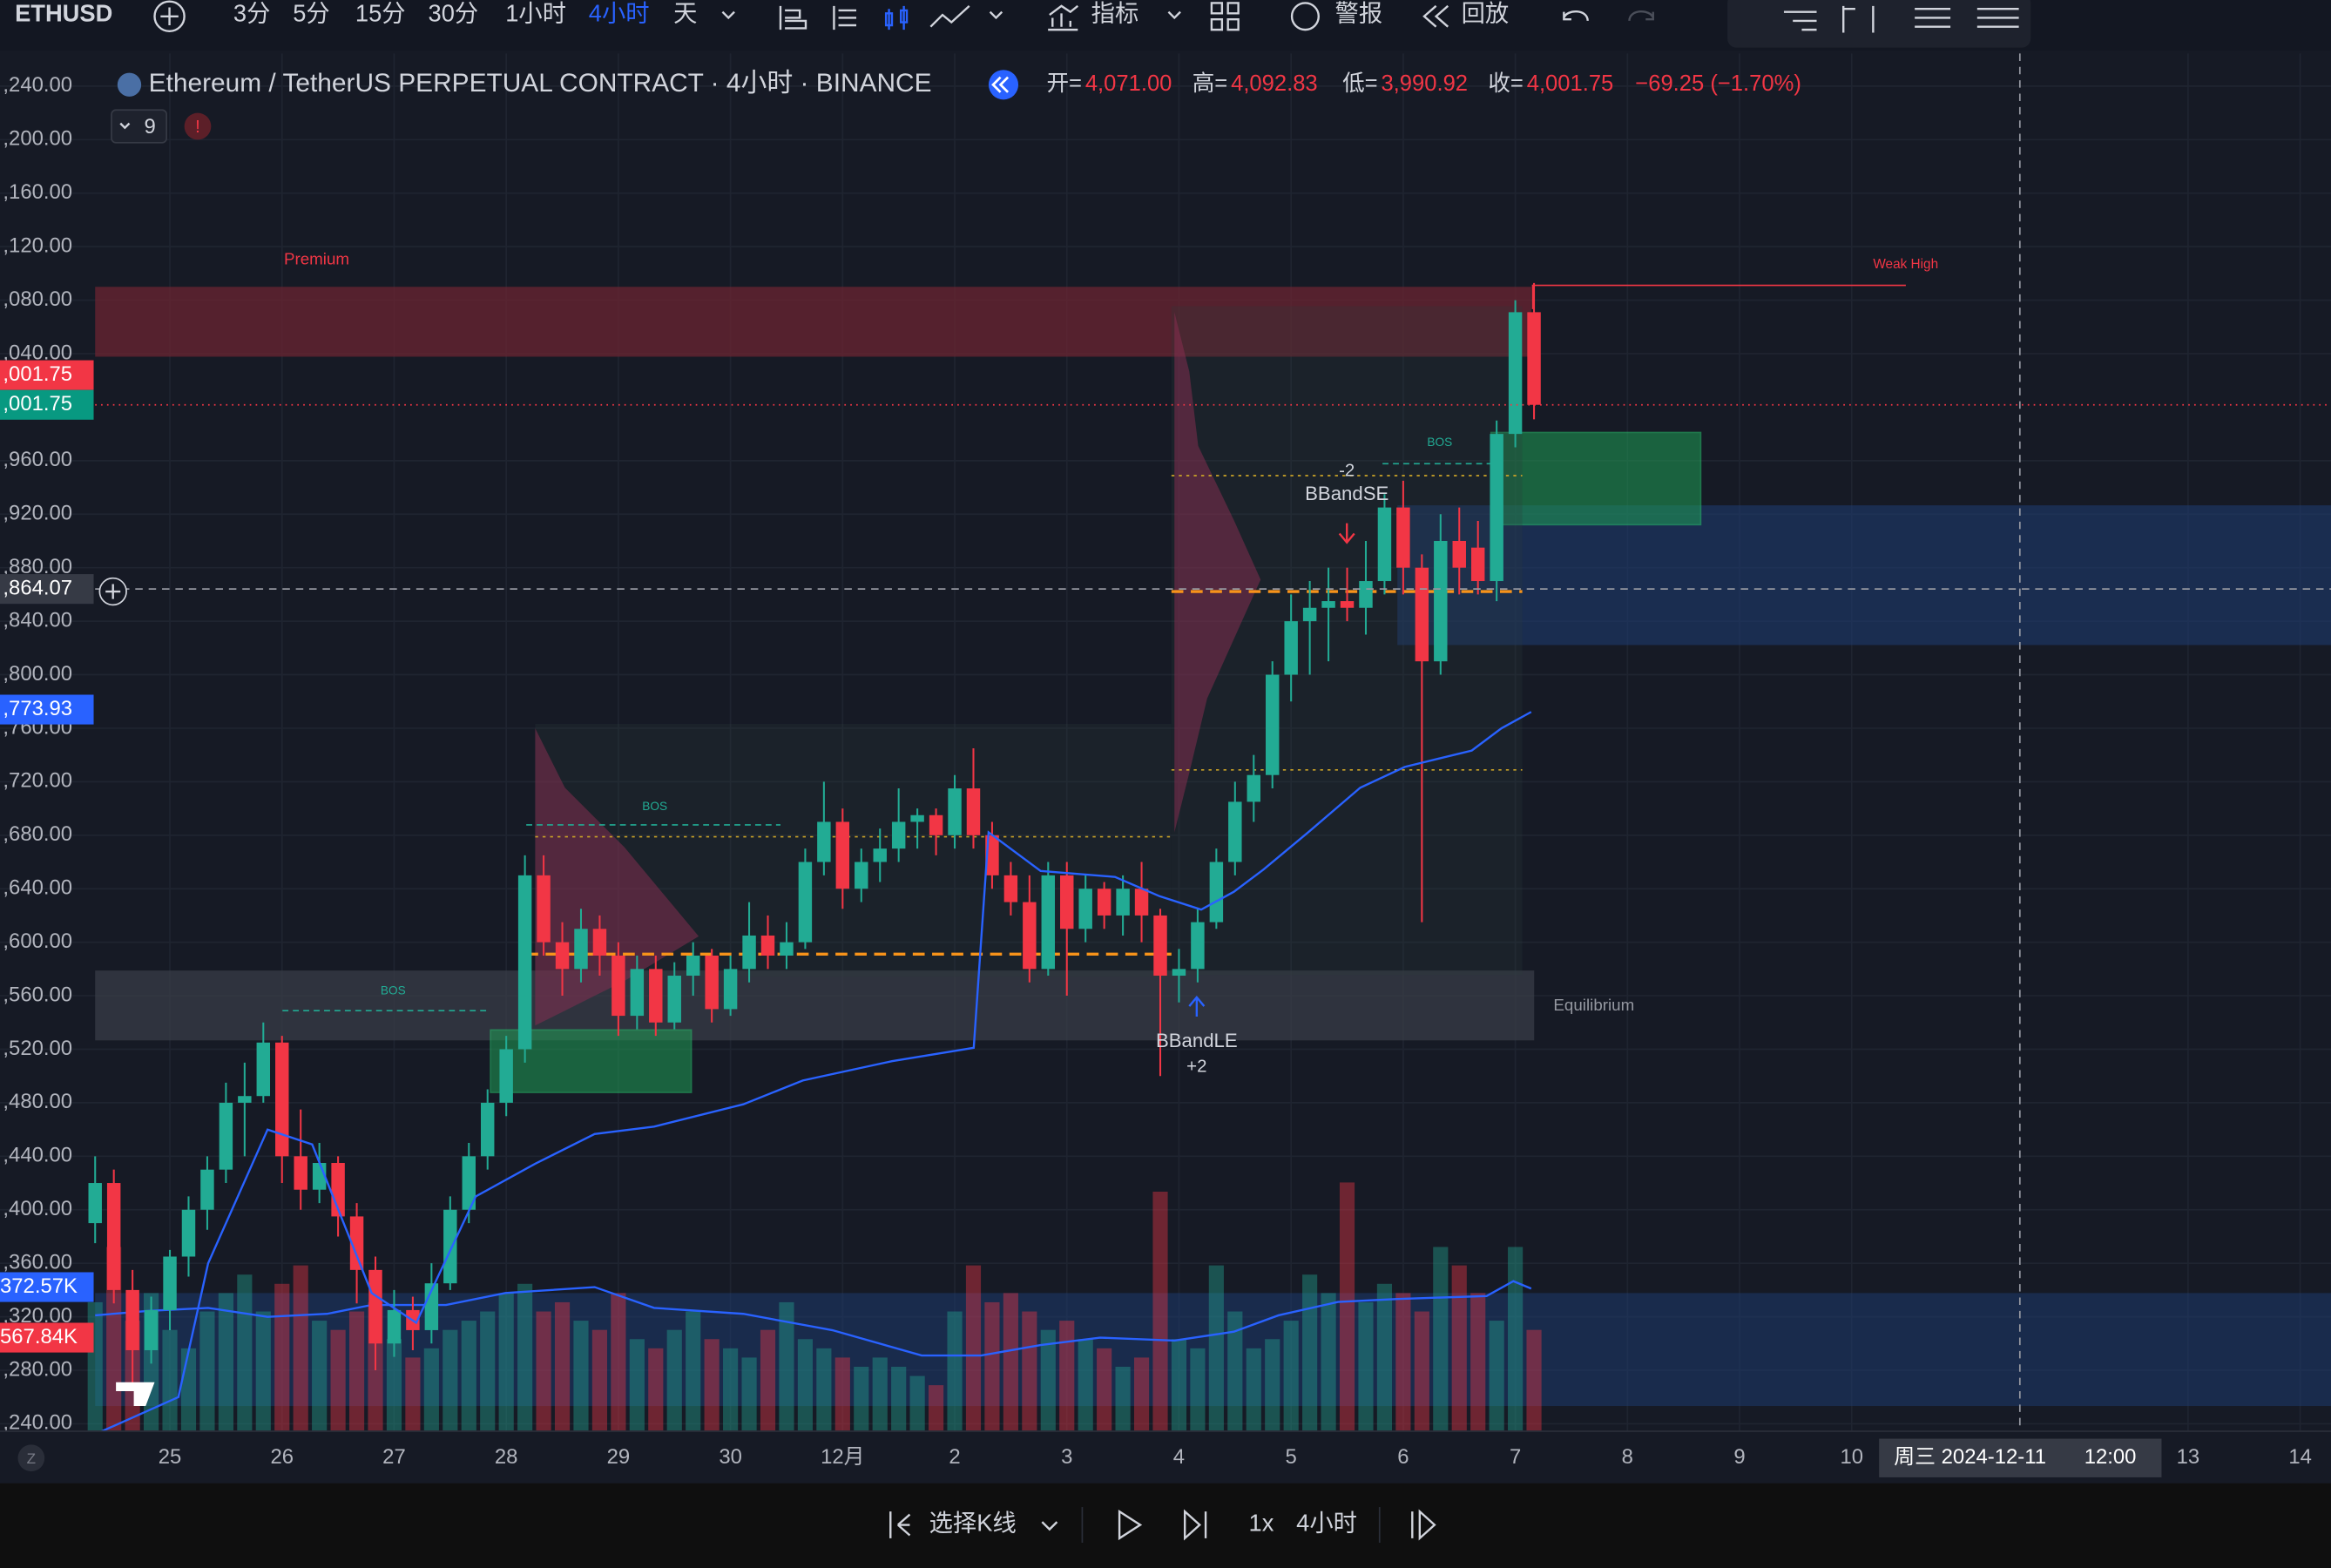  Describe the element at coordinates (1211, 83) in the screenshot. I see `ohlc-label: 高=` at that location.